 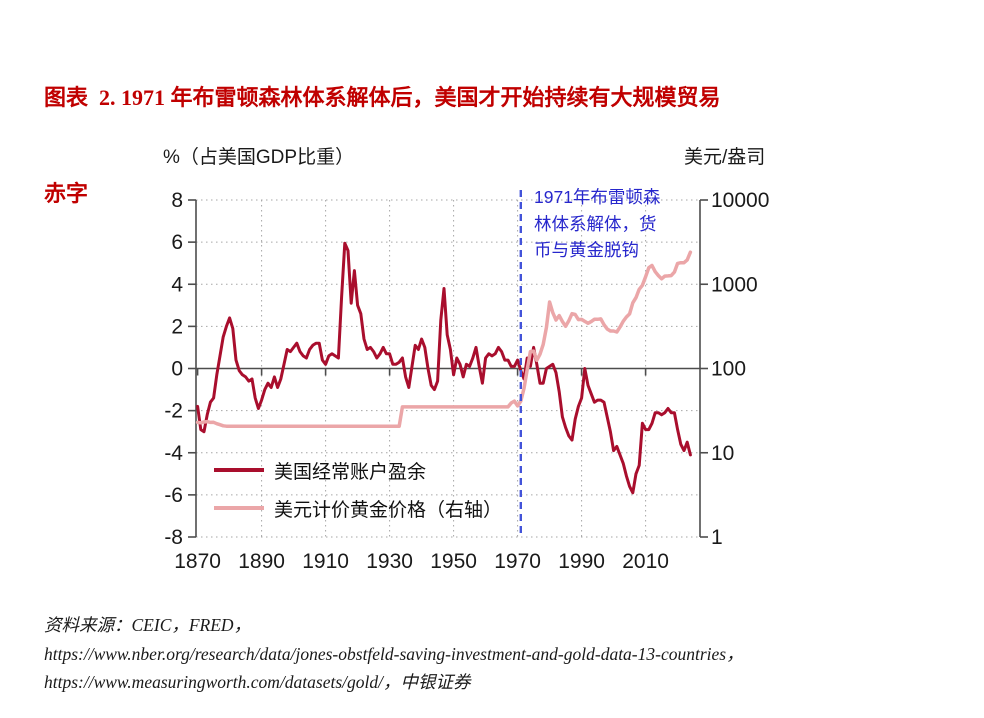 I want to click on left-axis-tick-label: -2, so click(x=173, y=411).